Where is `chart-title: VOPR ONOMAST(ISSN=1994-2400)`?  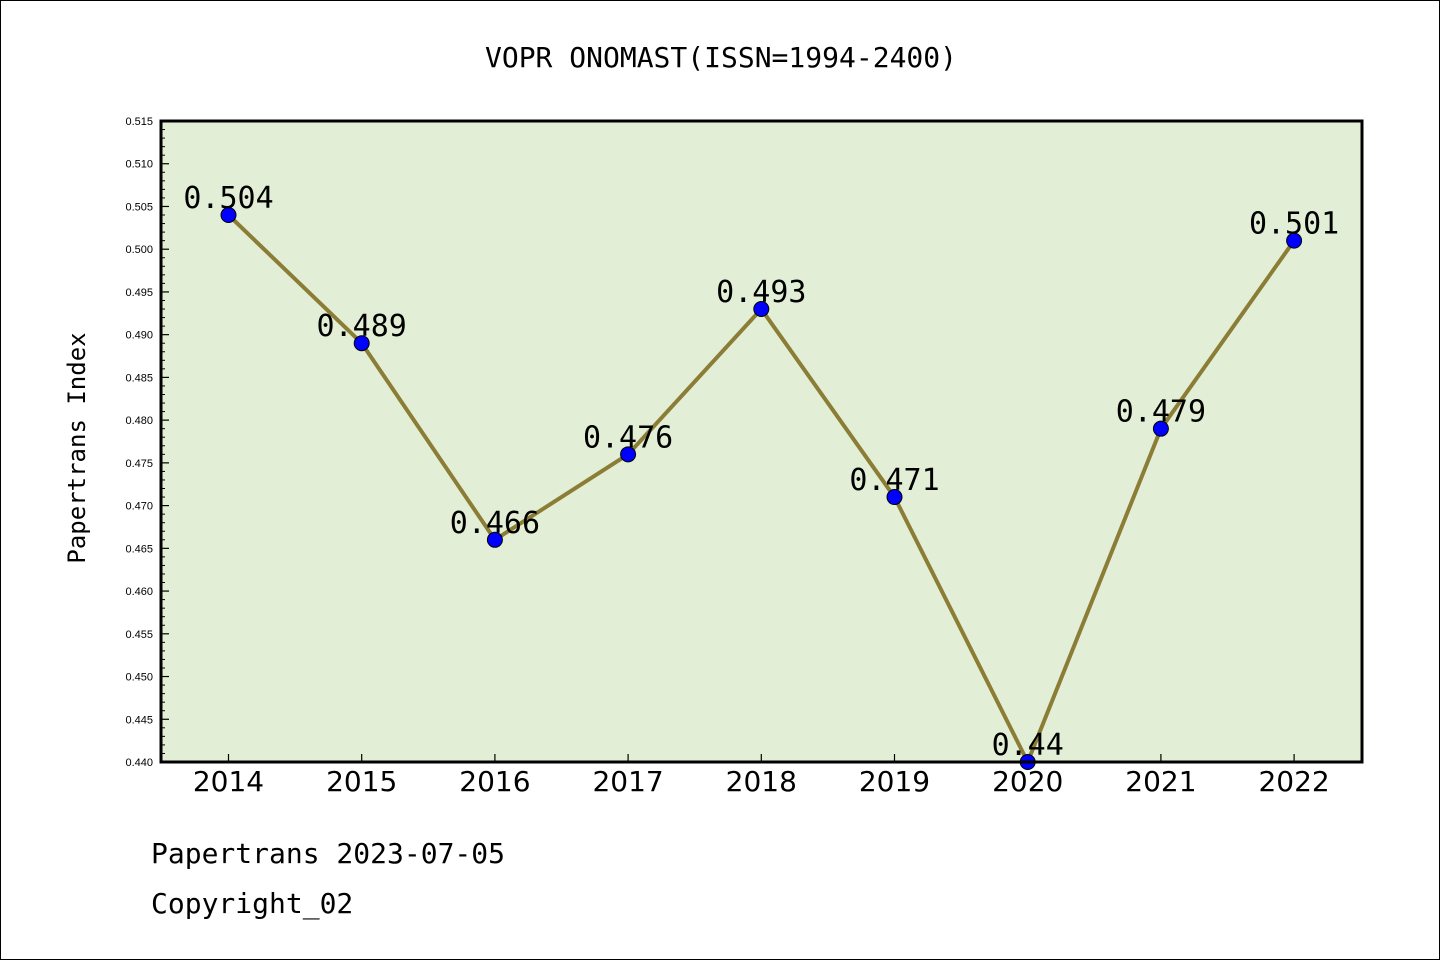 chart-title: VOPR ONOMAST(ISSN=1994-2400) is located at coordinates (721, 57).